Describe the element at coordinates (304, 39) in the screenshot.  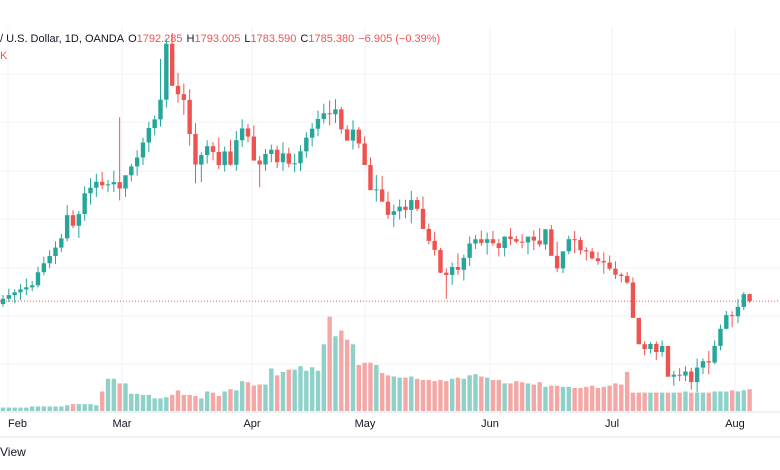
I see `close-label: C` at that location.